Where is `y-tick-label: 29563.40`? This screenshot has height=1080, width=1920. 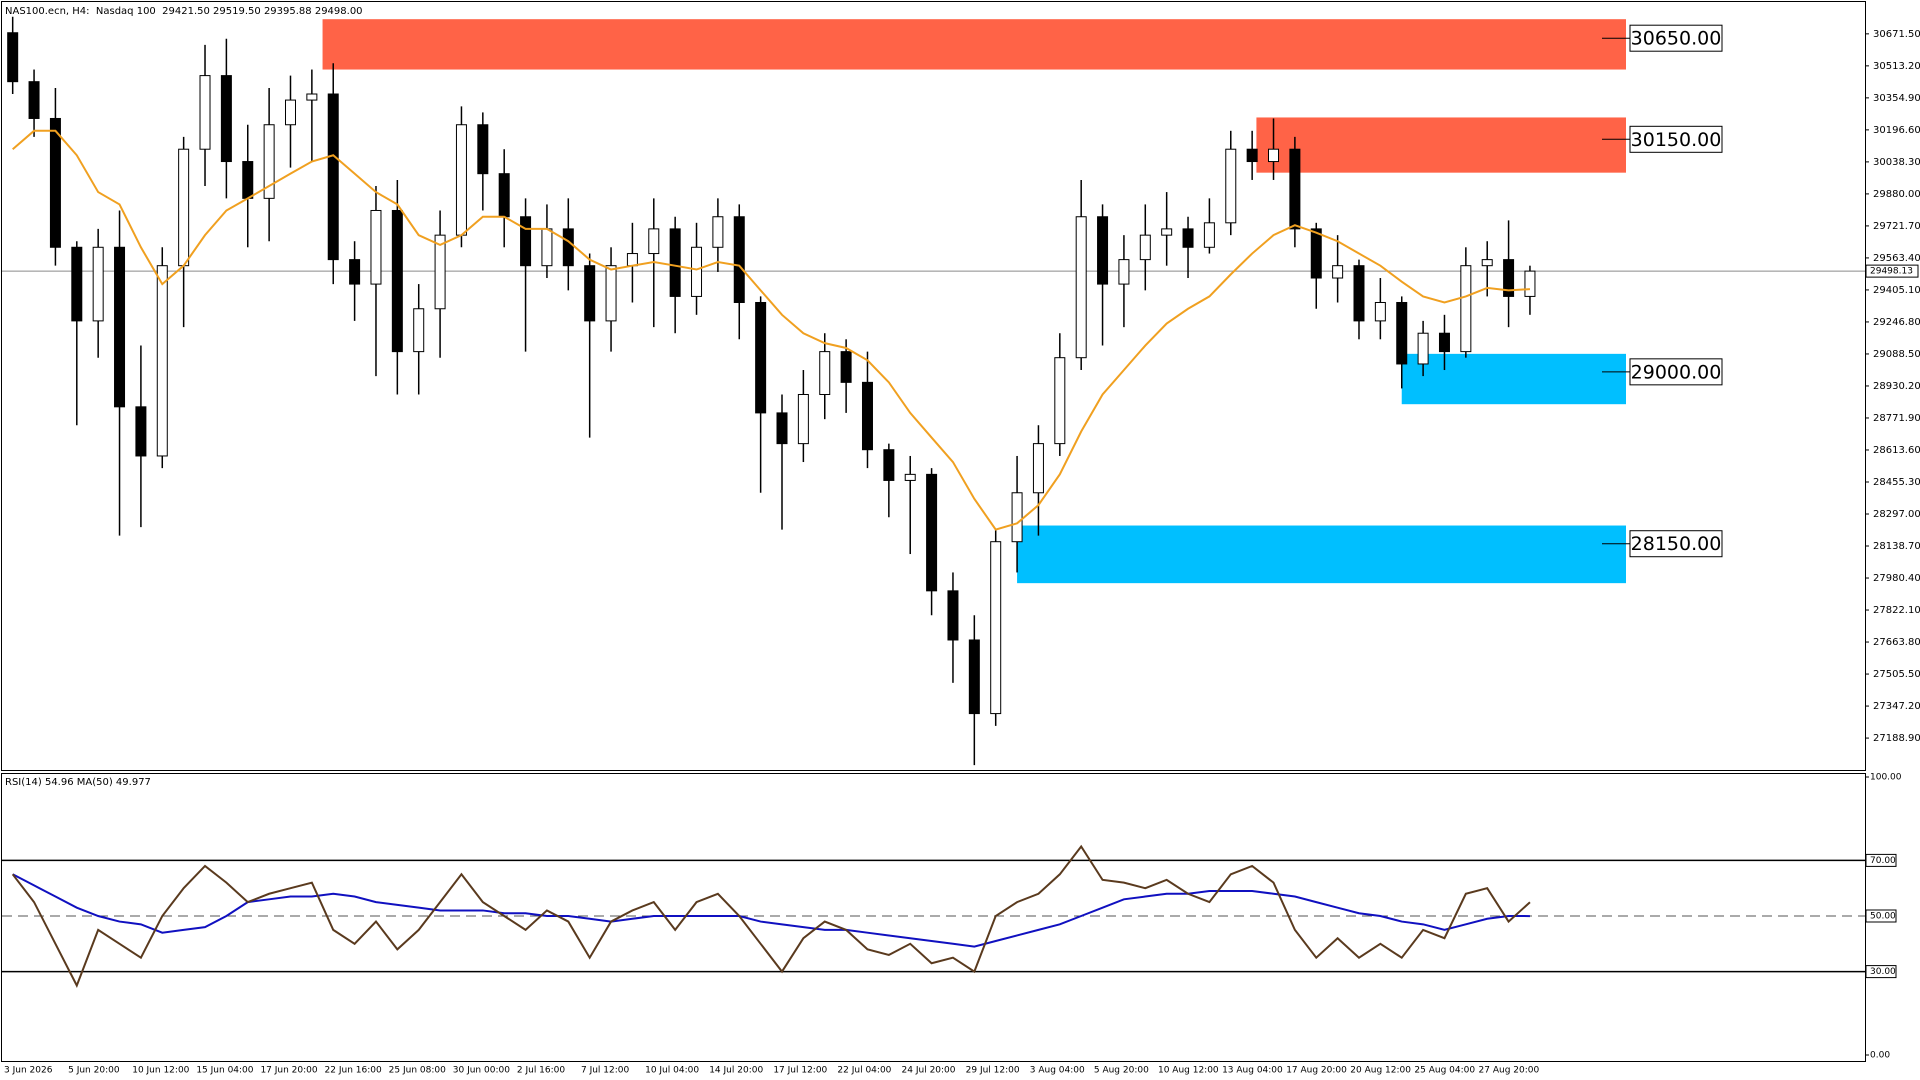 y-tick-label: 29563.40 is located at coordinates (1896, 258).